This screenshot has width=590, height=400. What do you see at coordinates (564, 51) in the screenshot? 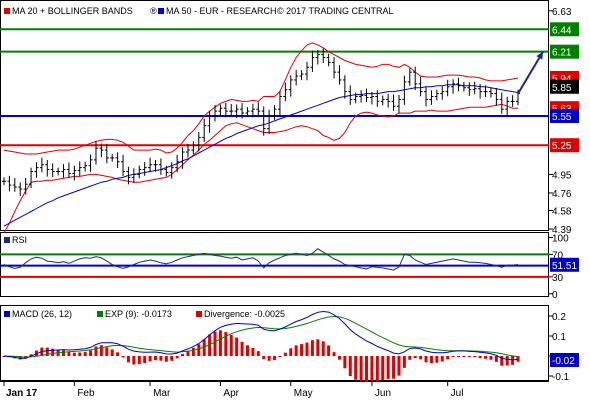
I see `price-tag-6.21-bg` at bounding box center [564, 51].